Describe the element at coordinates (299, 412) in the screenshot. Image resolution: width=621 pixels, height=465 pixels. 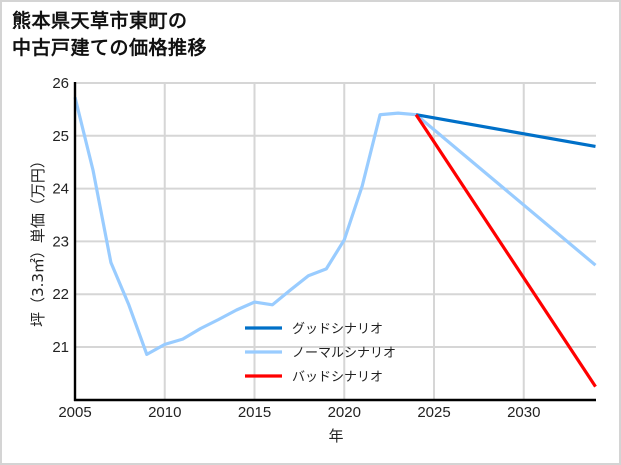
I see `x-axis-ticks: 2005 2010 2015 2020 2025 2030` at that location.